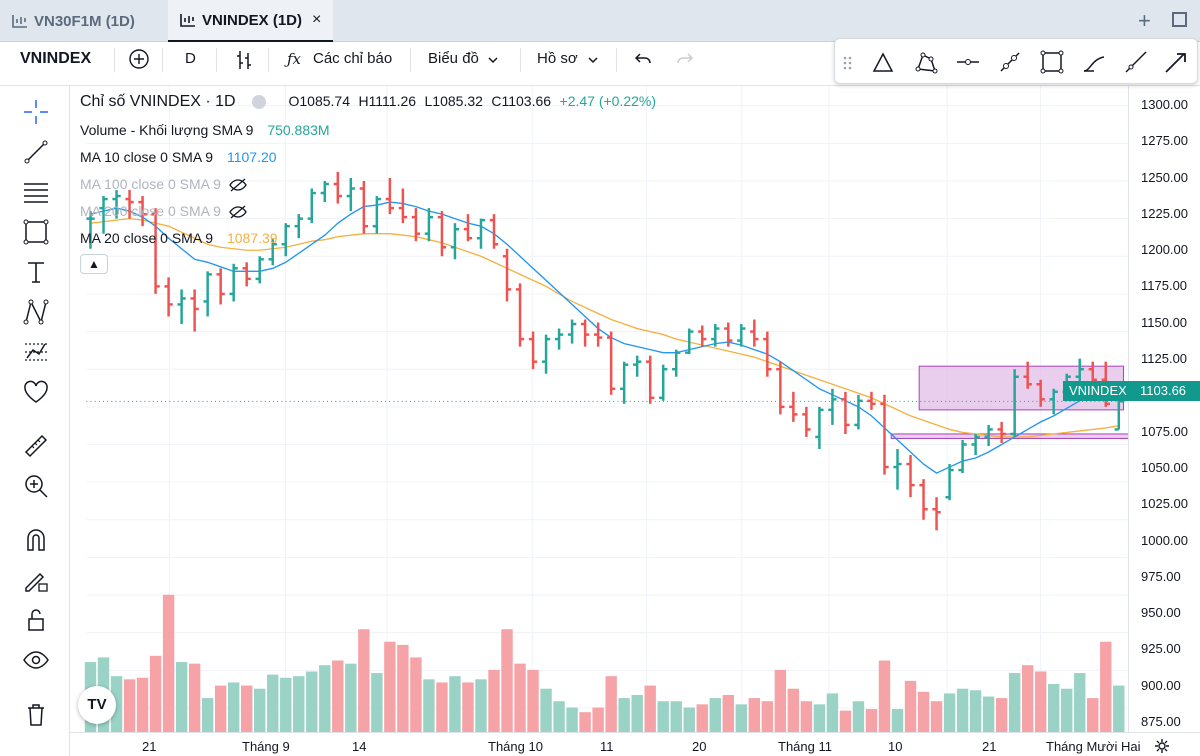 The width and height of the screenshot is (1200, 756). Describe the element at coordinates (36, 192) in the screenshot. I see `fib-tool-icon` at that location.